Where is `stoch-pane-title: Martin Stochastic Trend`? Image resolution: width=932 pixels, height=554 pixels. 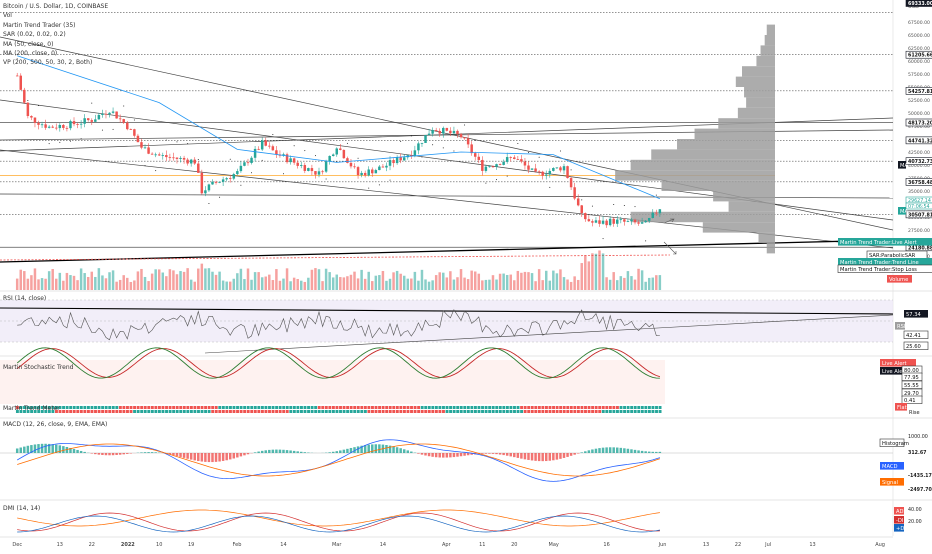
stoch-pane-title: Martin Stochastic Trend is located at coordinates (38, 367).